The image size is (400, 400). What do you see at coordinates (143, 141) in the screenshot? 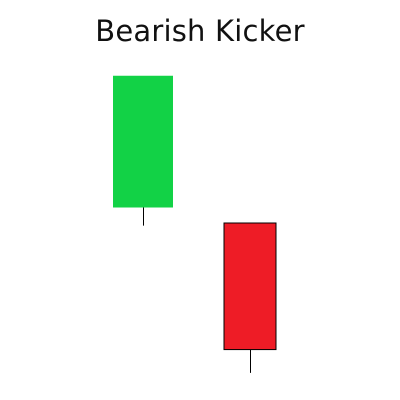
I see `candle-1-body-bullish` at bounding box center [143, 141].